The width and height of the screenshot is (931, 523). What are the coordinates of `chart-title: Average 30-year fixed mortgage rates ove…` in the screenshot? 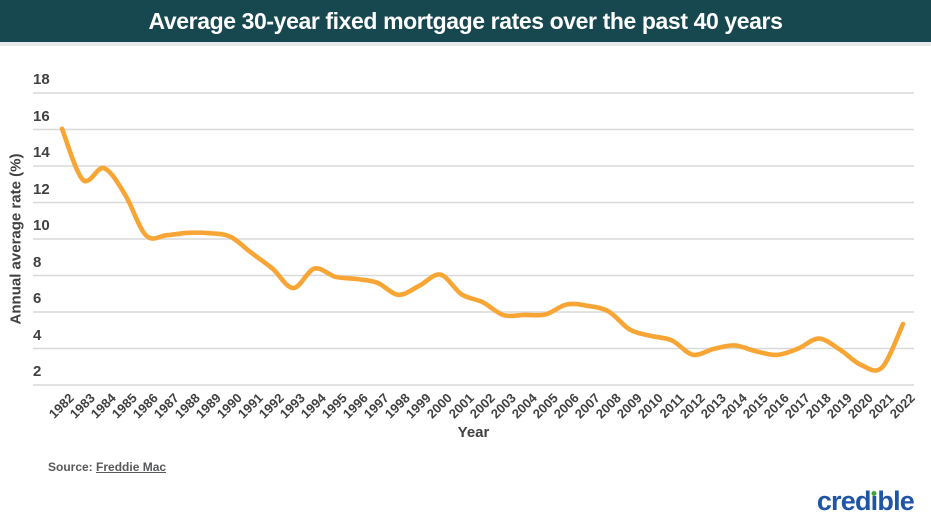 It's located at (465, 20).